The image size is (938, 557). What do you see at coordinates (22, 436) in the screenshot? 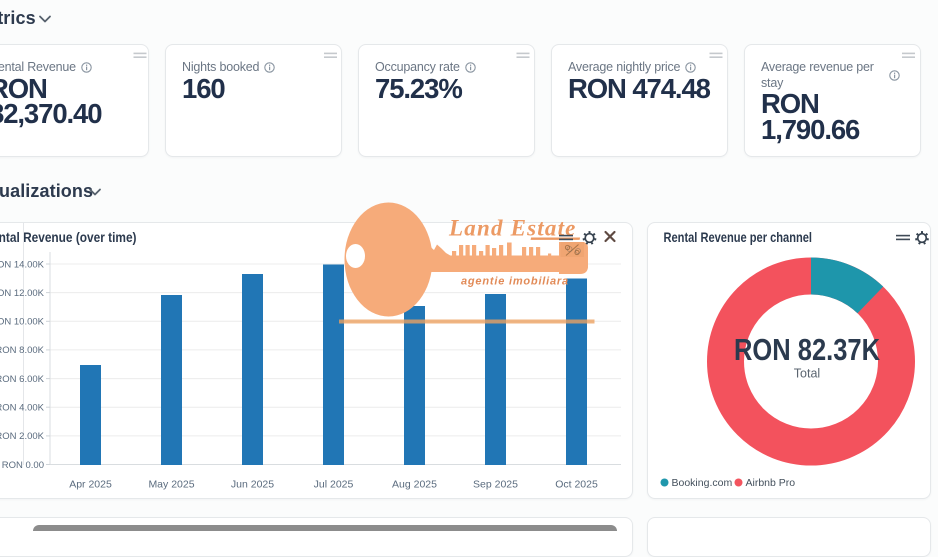
I see `svg-text: RON 2.00K` at bounding box center [22, 436].